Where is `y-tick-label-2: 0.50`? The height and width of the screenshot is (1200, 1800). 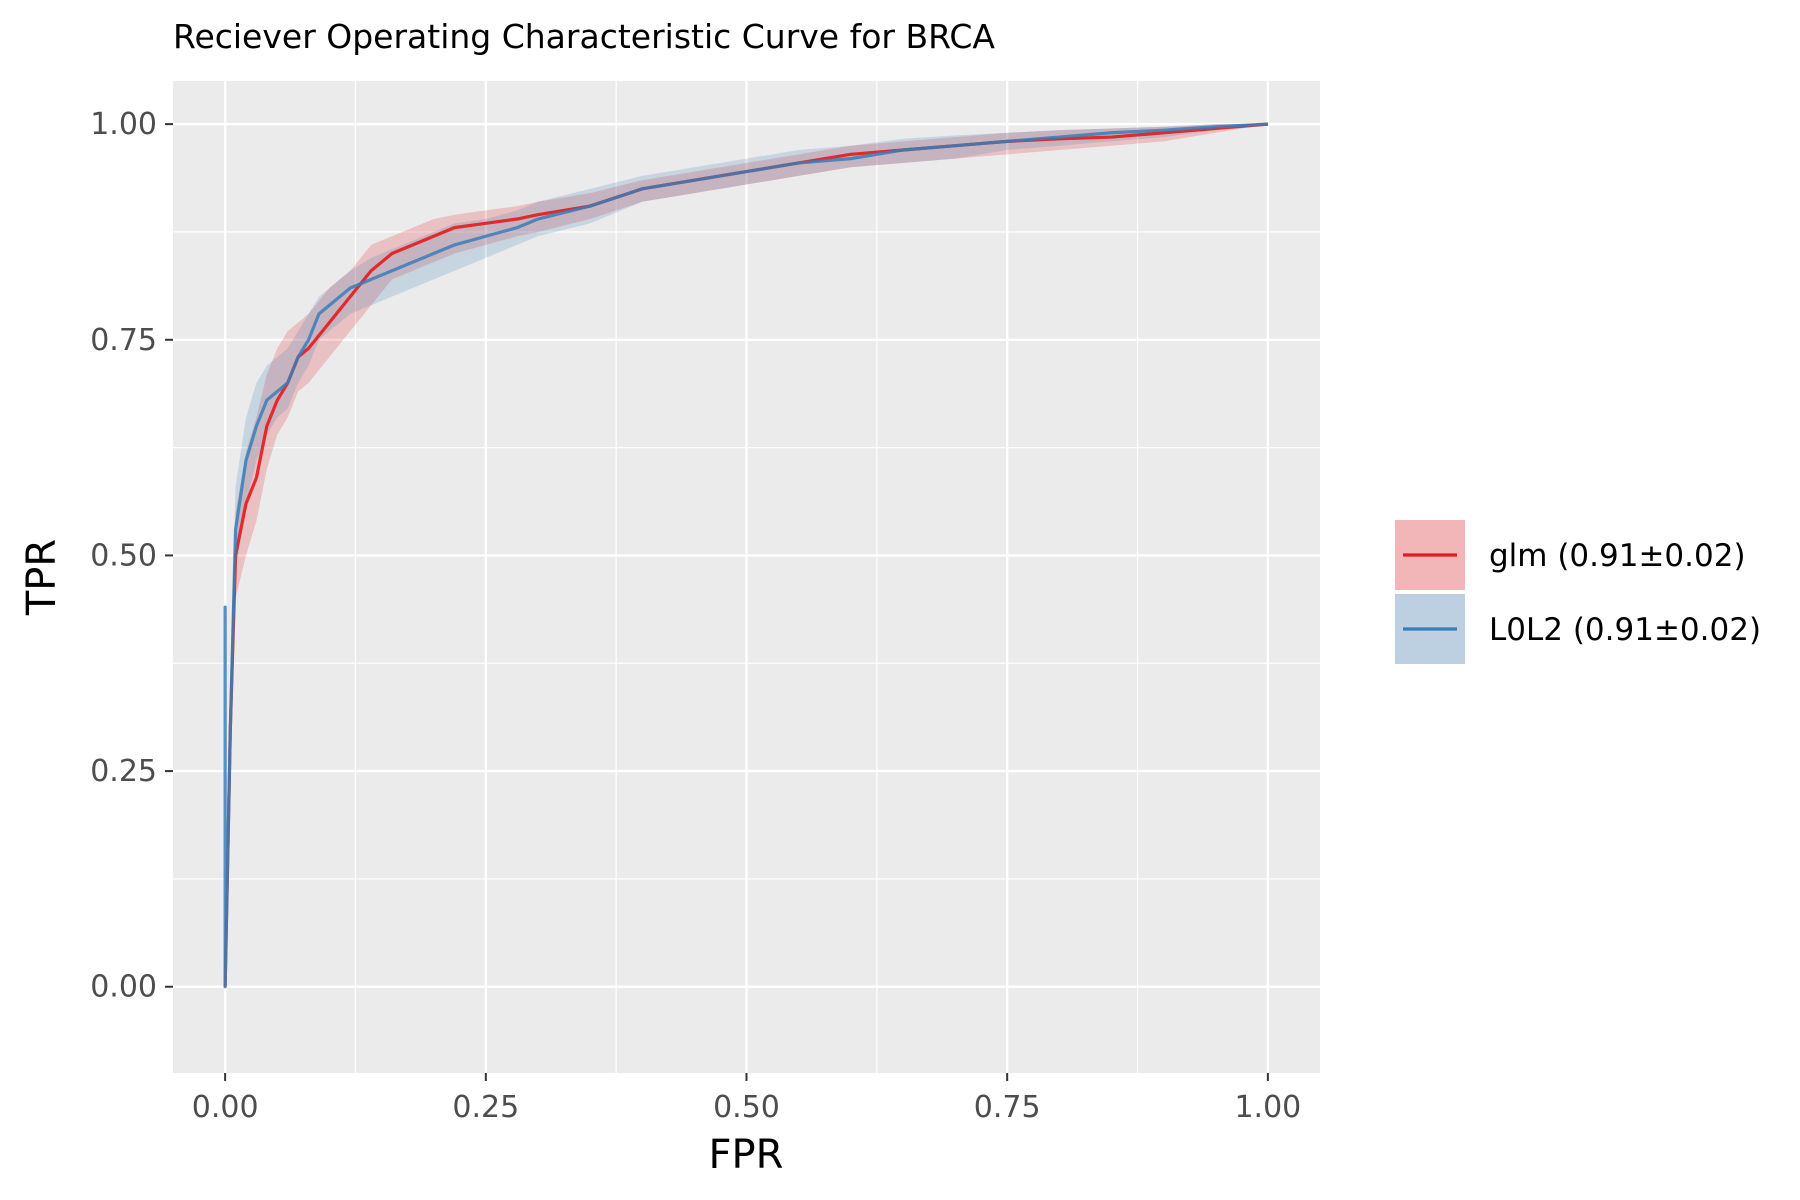 y-tick-label-2: 0.50 is located at coordinates (123, 555).